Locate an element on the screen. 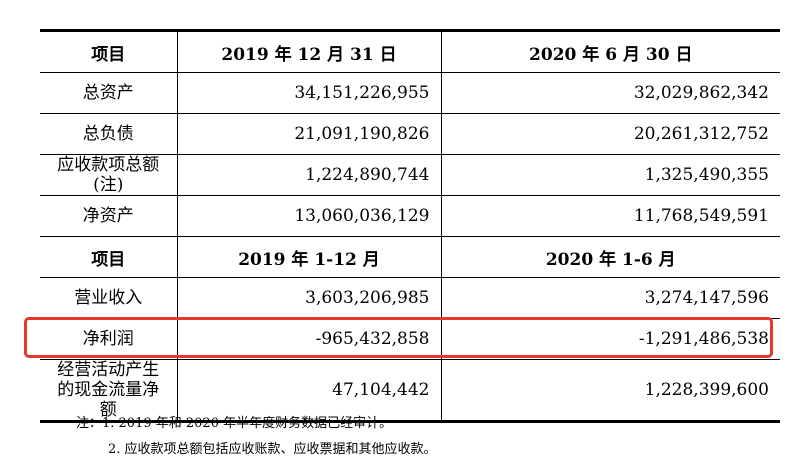  table-subheader-row: 项目 2019 年 1-12 月 2020 年 1-6 月 is located at coordinates (410, 257).